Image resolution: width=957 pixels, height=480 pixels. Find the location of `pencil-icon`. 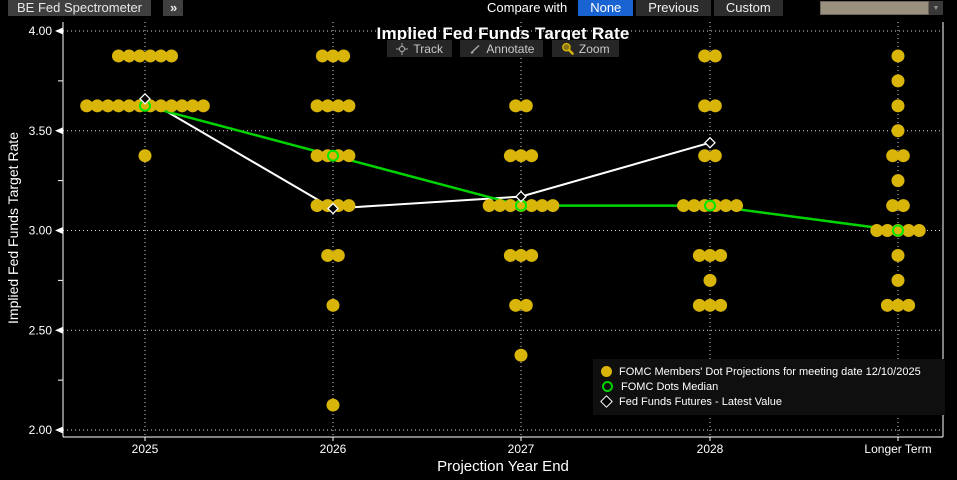

pencil-icon is located at coordinates (475, 49).